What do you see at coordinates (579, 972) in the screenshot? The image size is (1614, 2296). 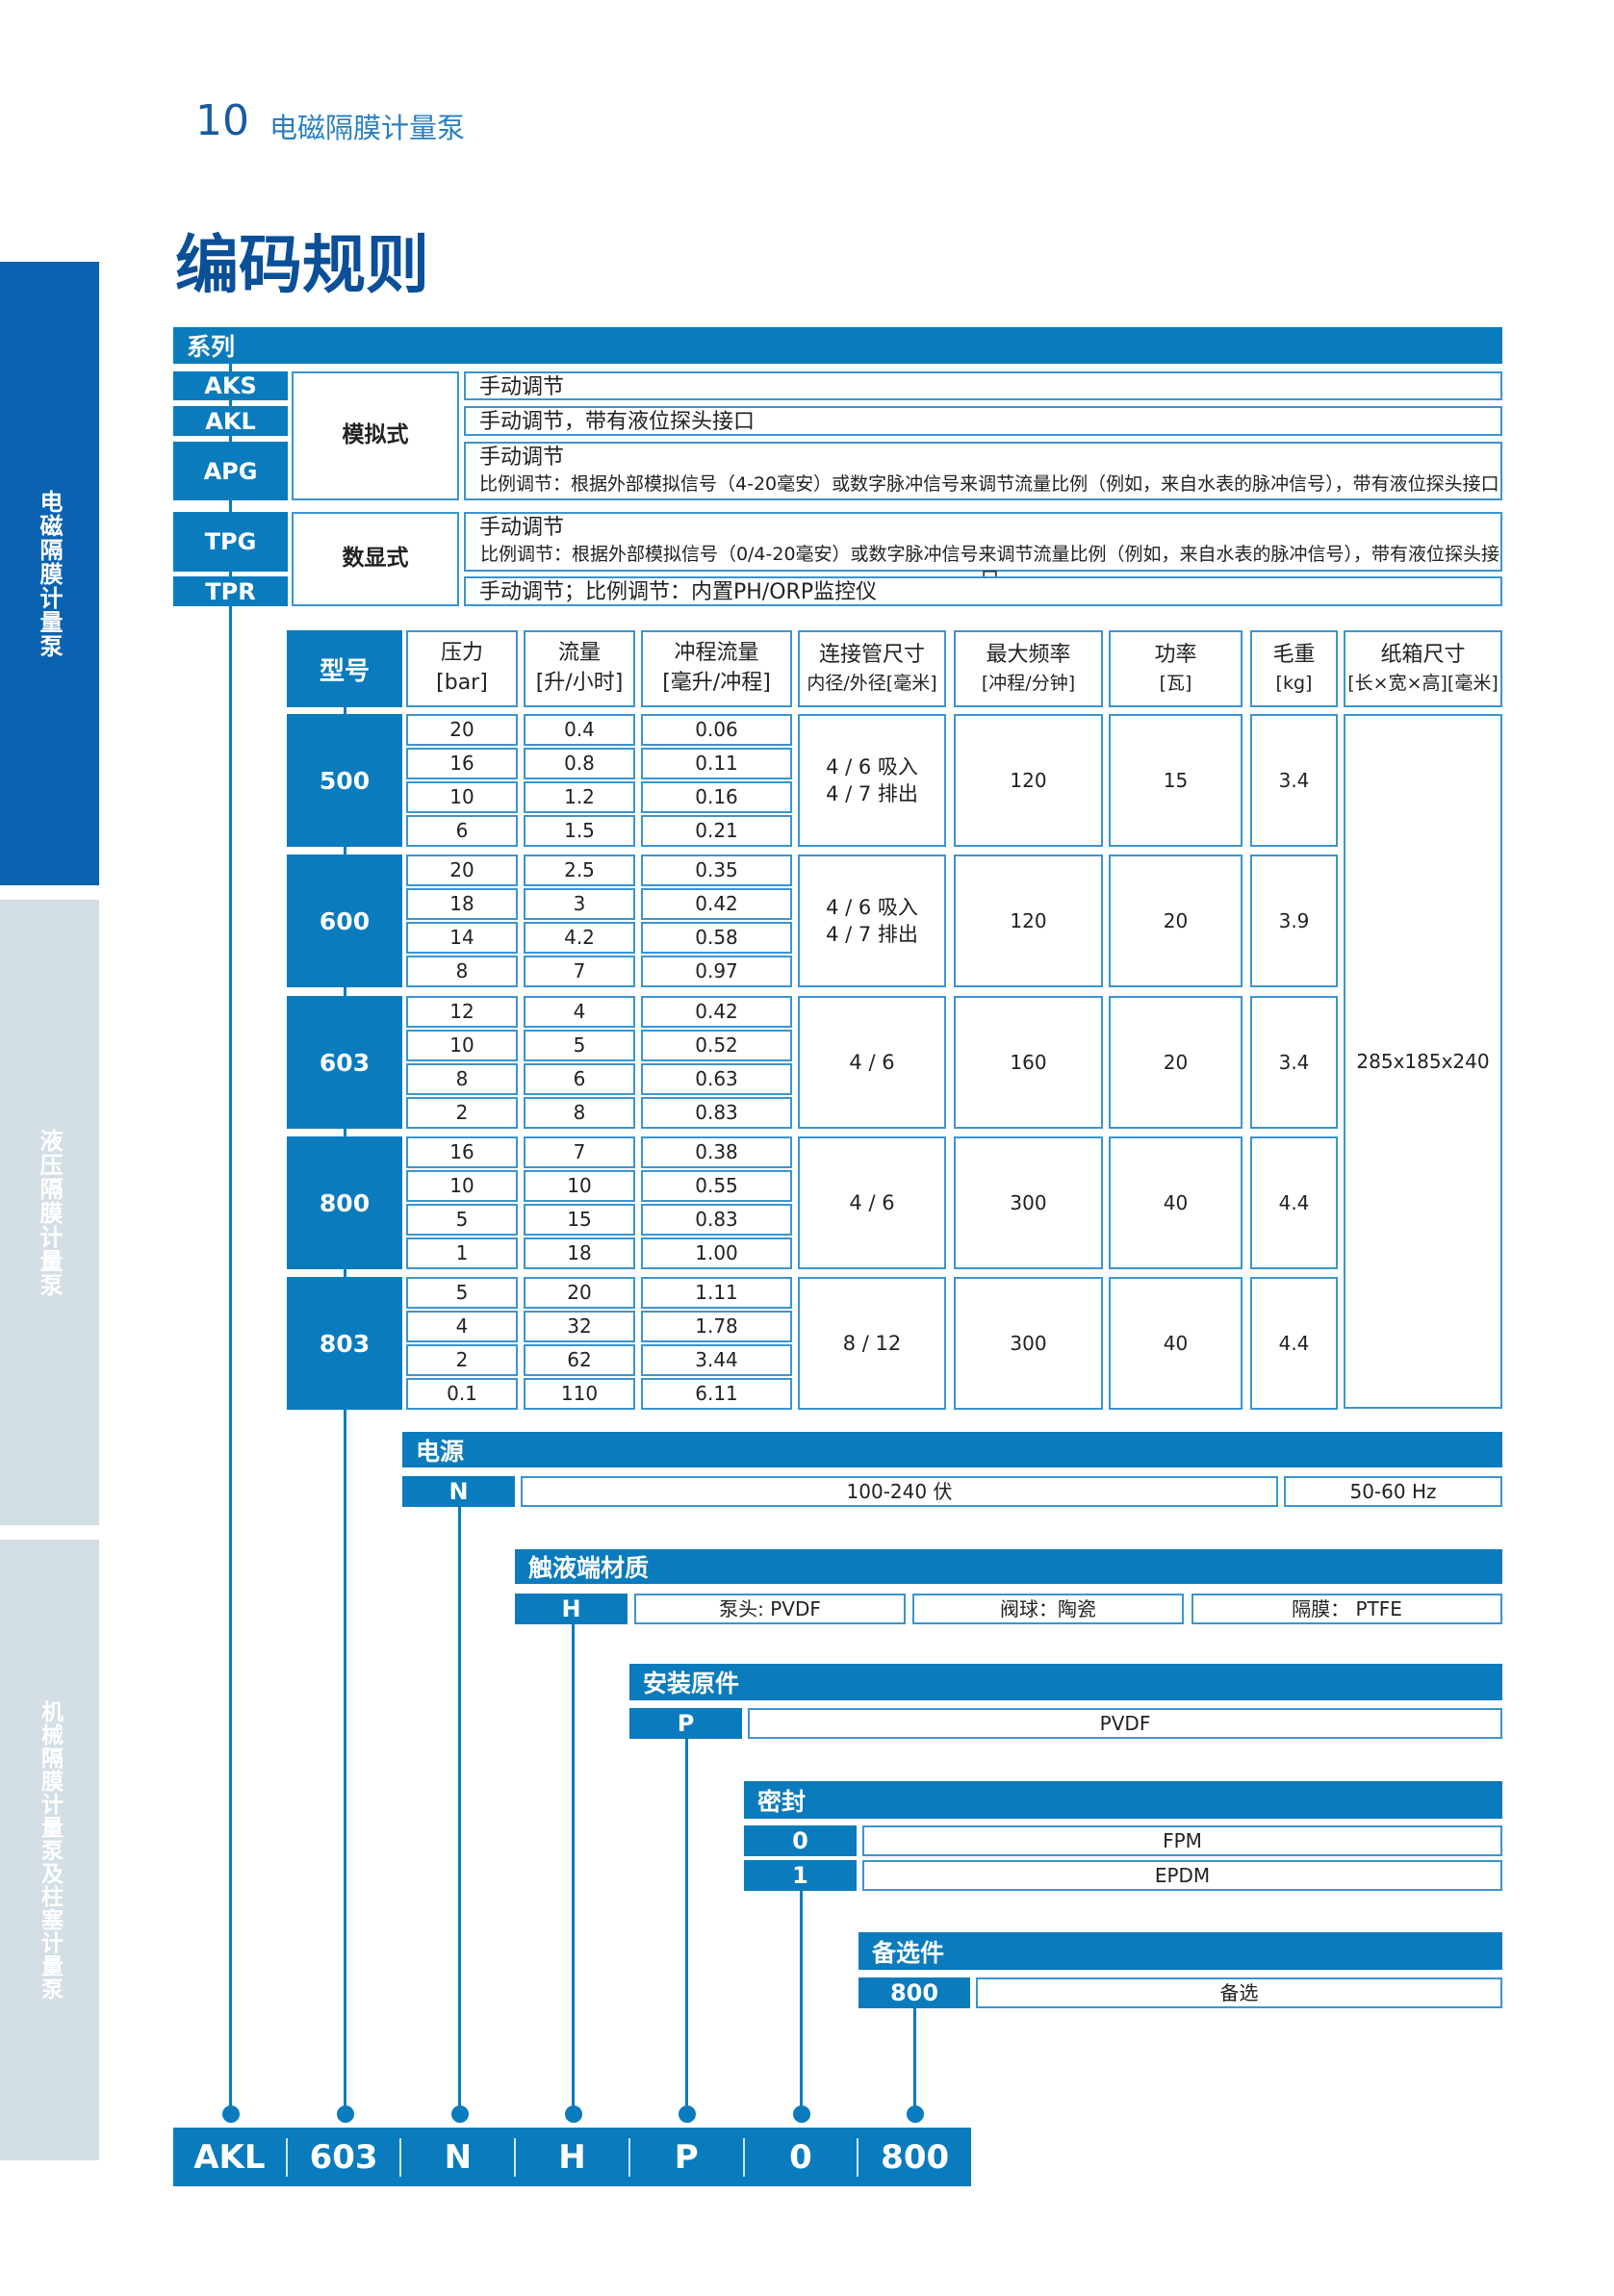 I see `spec-value: 7` at bounding box center [579, 972].